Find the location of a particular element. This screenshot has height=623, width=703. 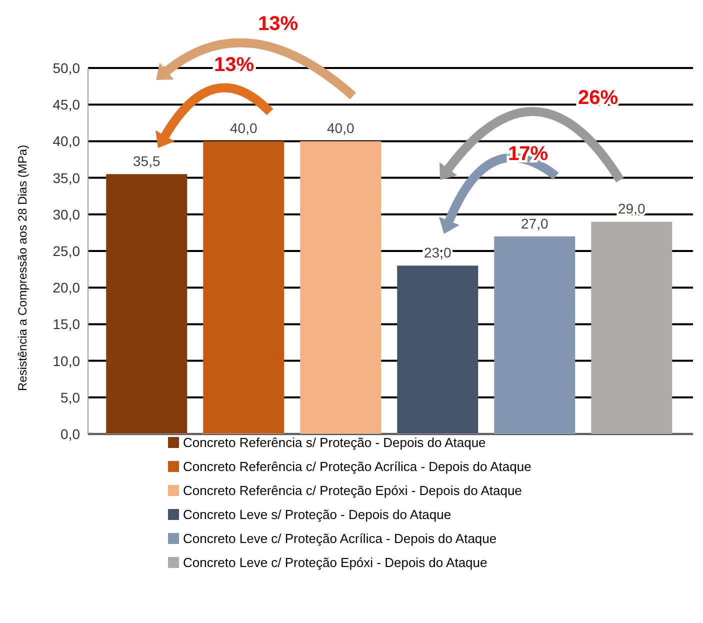

y-tick-label: 15,0 is located at coordinates (66, 324).